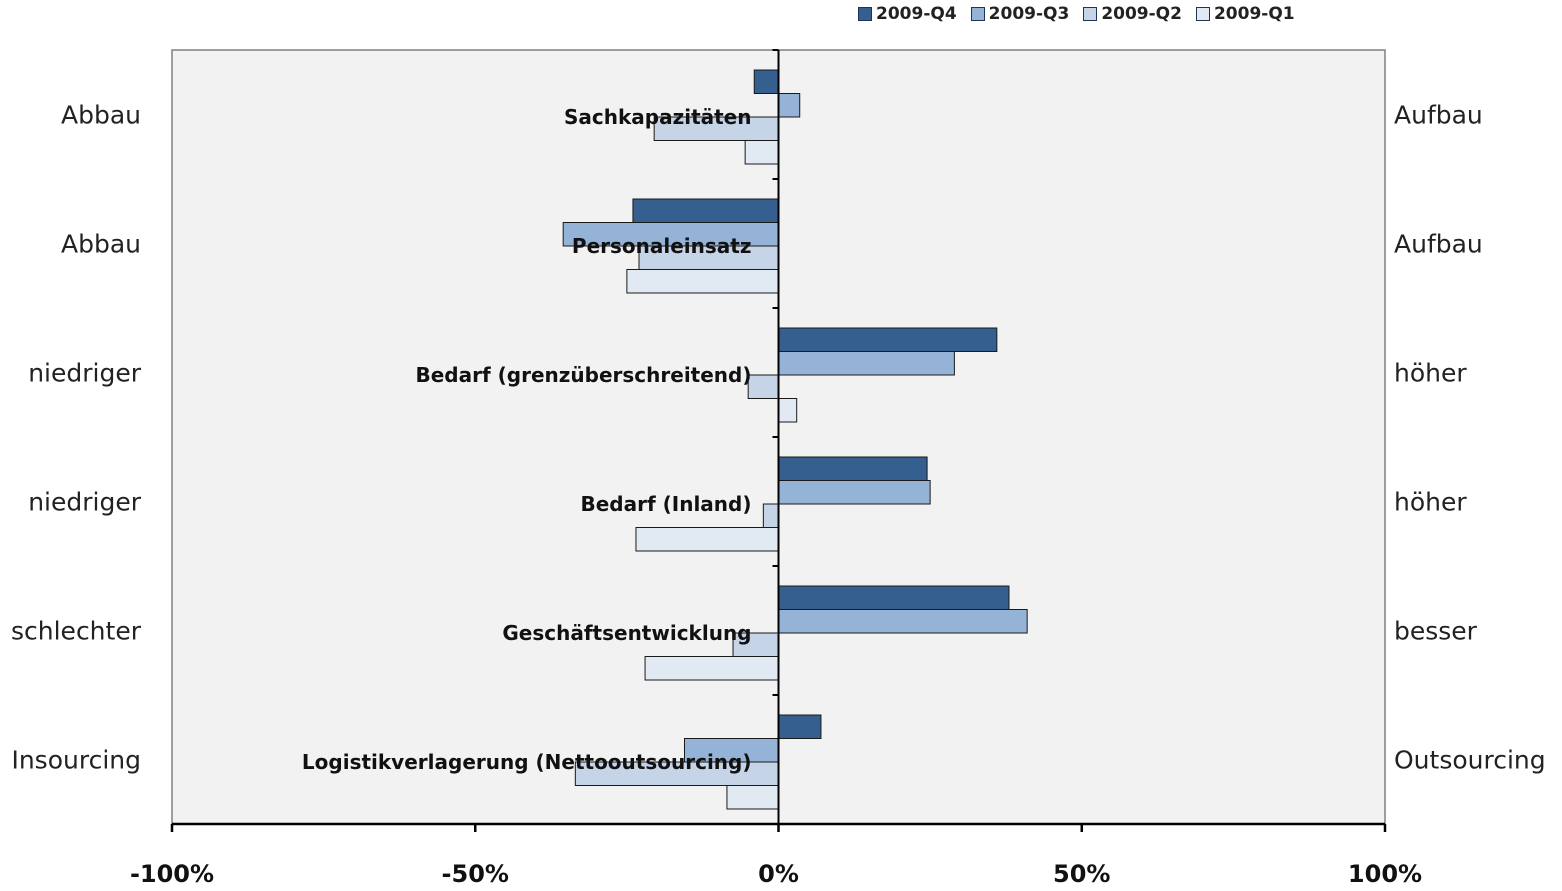 This screenshot has width=1562, height=891. Describe the element at coordinates (1436, 631) in the screenshot. I see `right-label: besser` at that location.